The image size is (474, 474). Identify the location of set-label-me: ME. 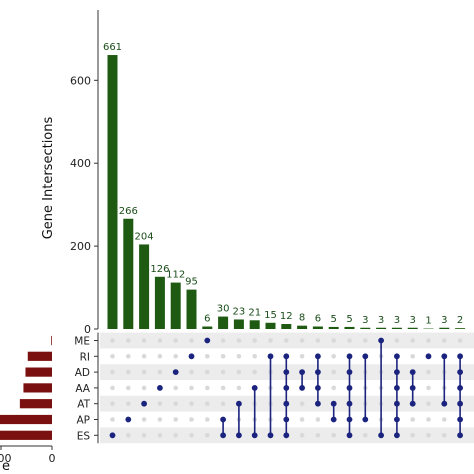
(82, 342).